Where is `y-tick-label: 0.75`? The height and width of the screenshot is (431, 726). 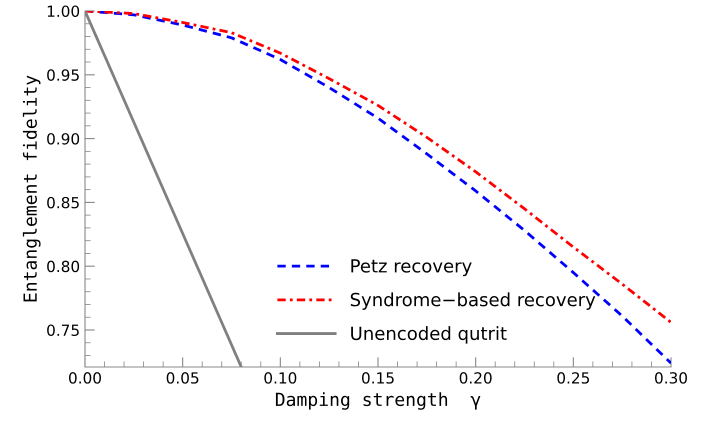
y-tick-label: 0.75 is located at coordinates (63, 330).